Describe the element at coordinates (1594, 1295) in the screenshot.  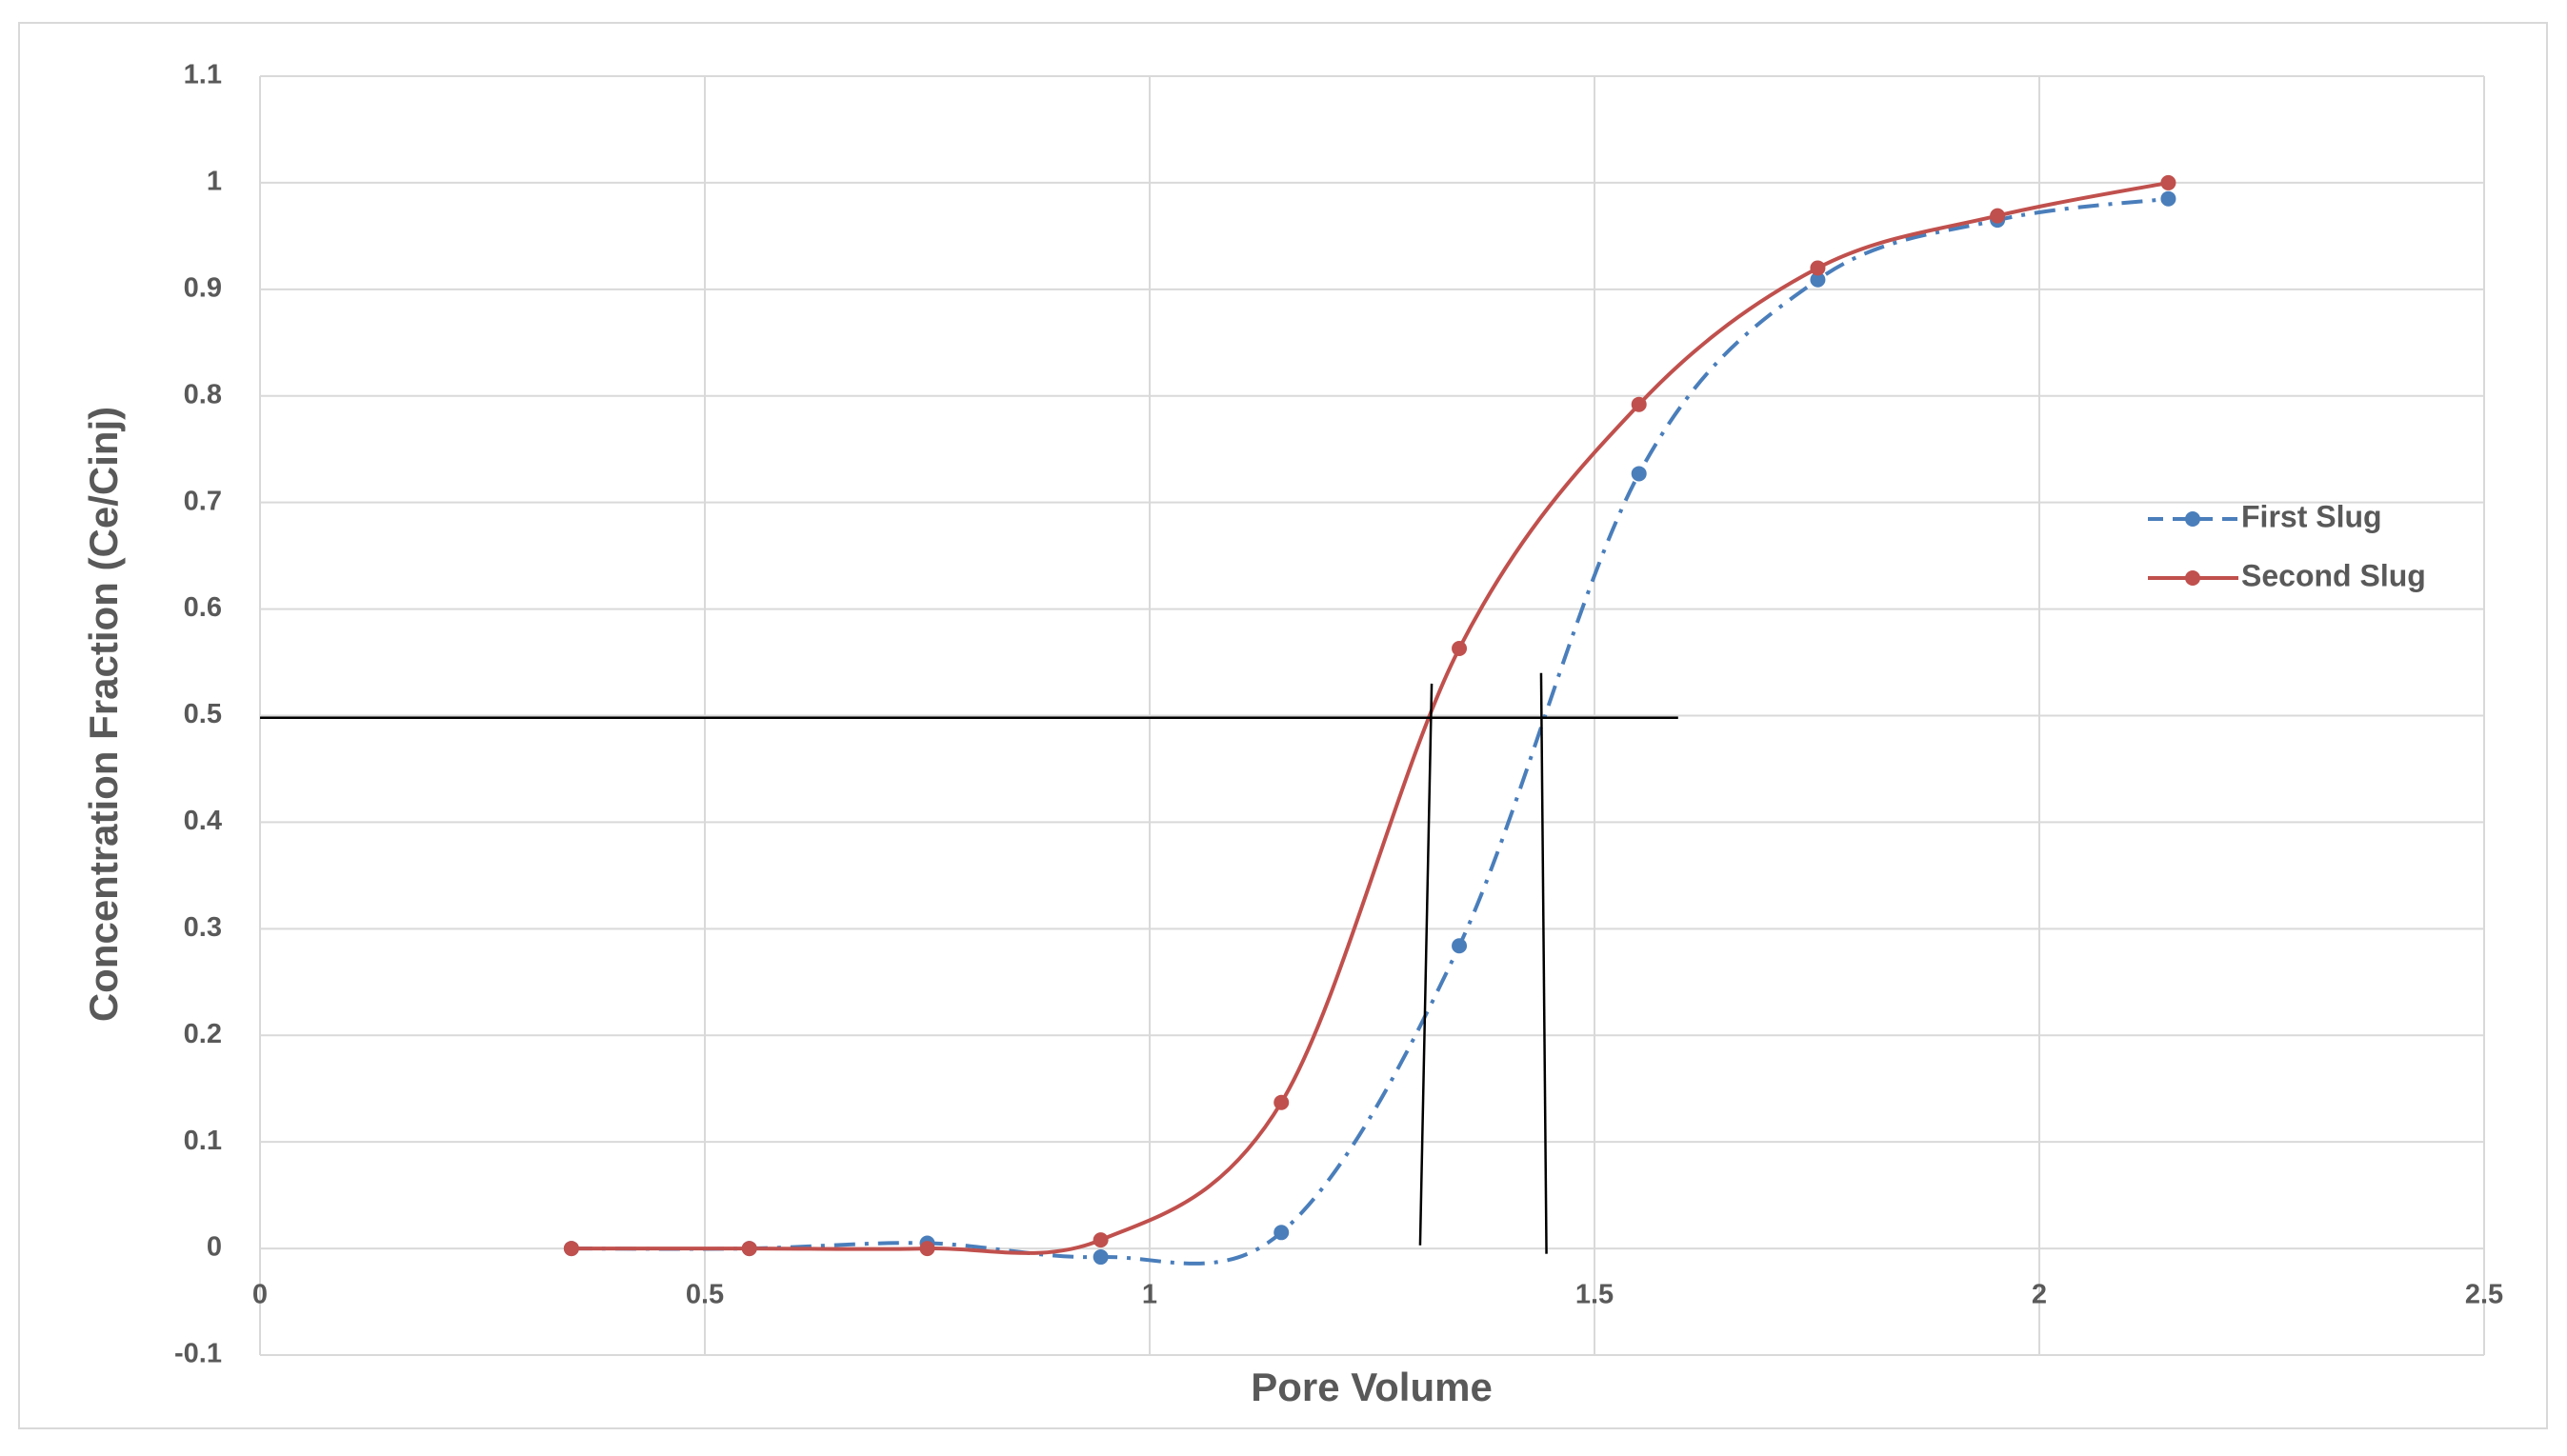
I see `x-tick-label: 1.5` at that location.